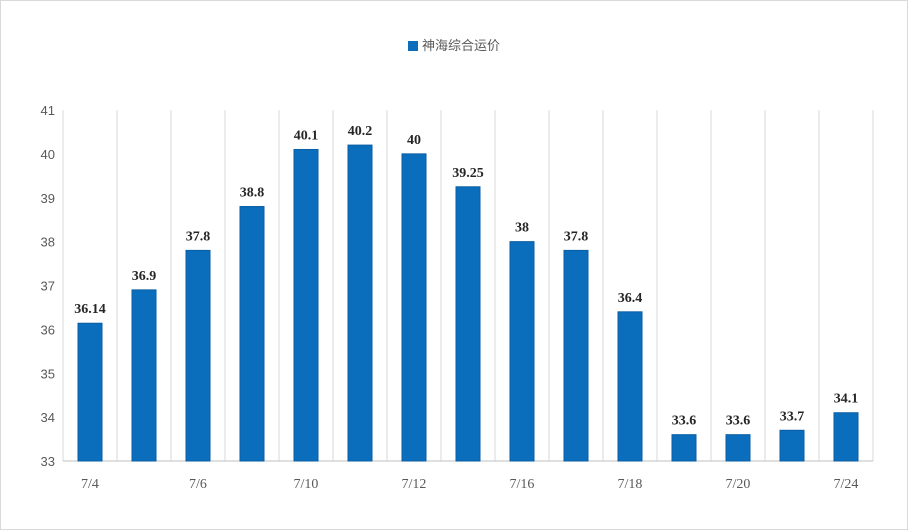 This screenshot has height=530, width=908. Describe the element at coordinates (460, 46) in the screenshot. I see `legend-label: 神海综合运价` at that location.